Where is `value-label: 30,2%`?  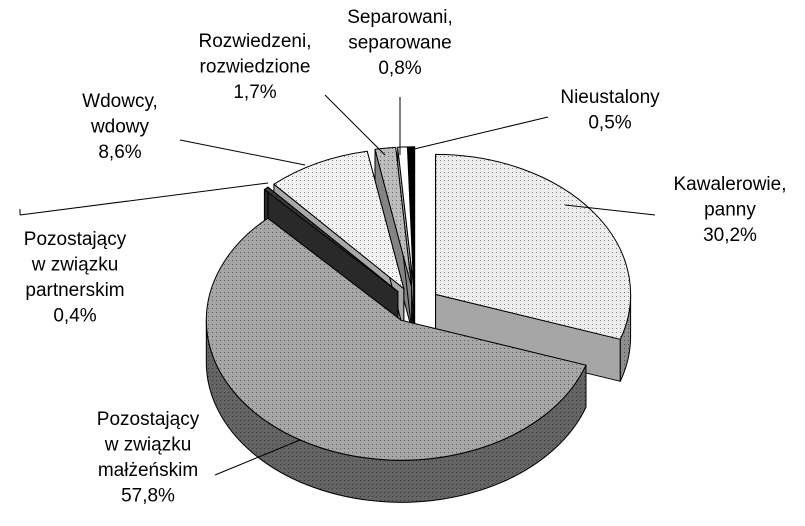
value-label: 30,2% is located at coordinates (730, 235).